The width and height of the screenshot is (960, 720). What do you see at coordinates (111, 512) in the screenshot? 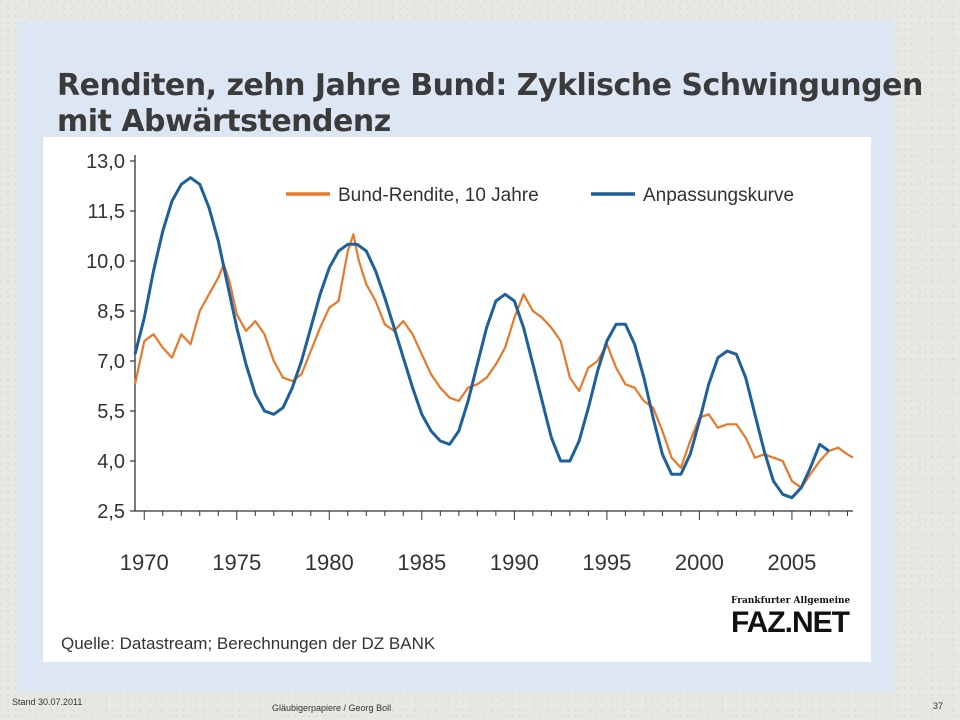
I see `y-tick-label: 2,5` at bounding box center [111, 512].